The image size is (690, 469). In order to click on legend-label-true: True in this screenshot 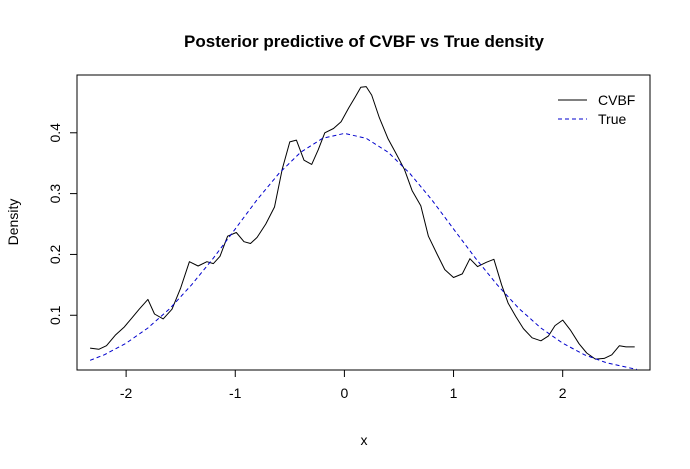, I will do `click(612, 119)`.